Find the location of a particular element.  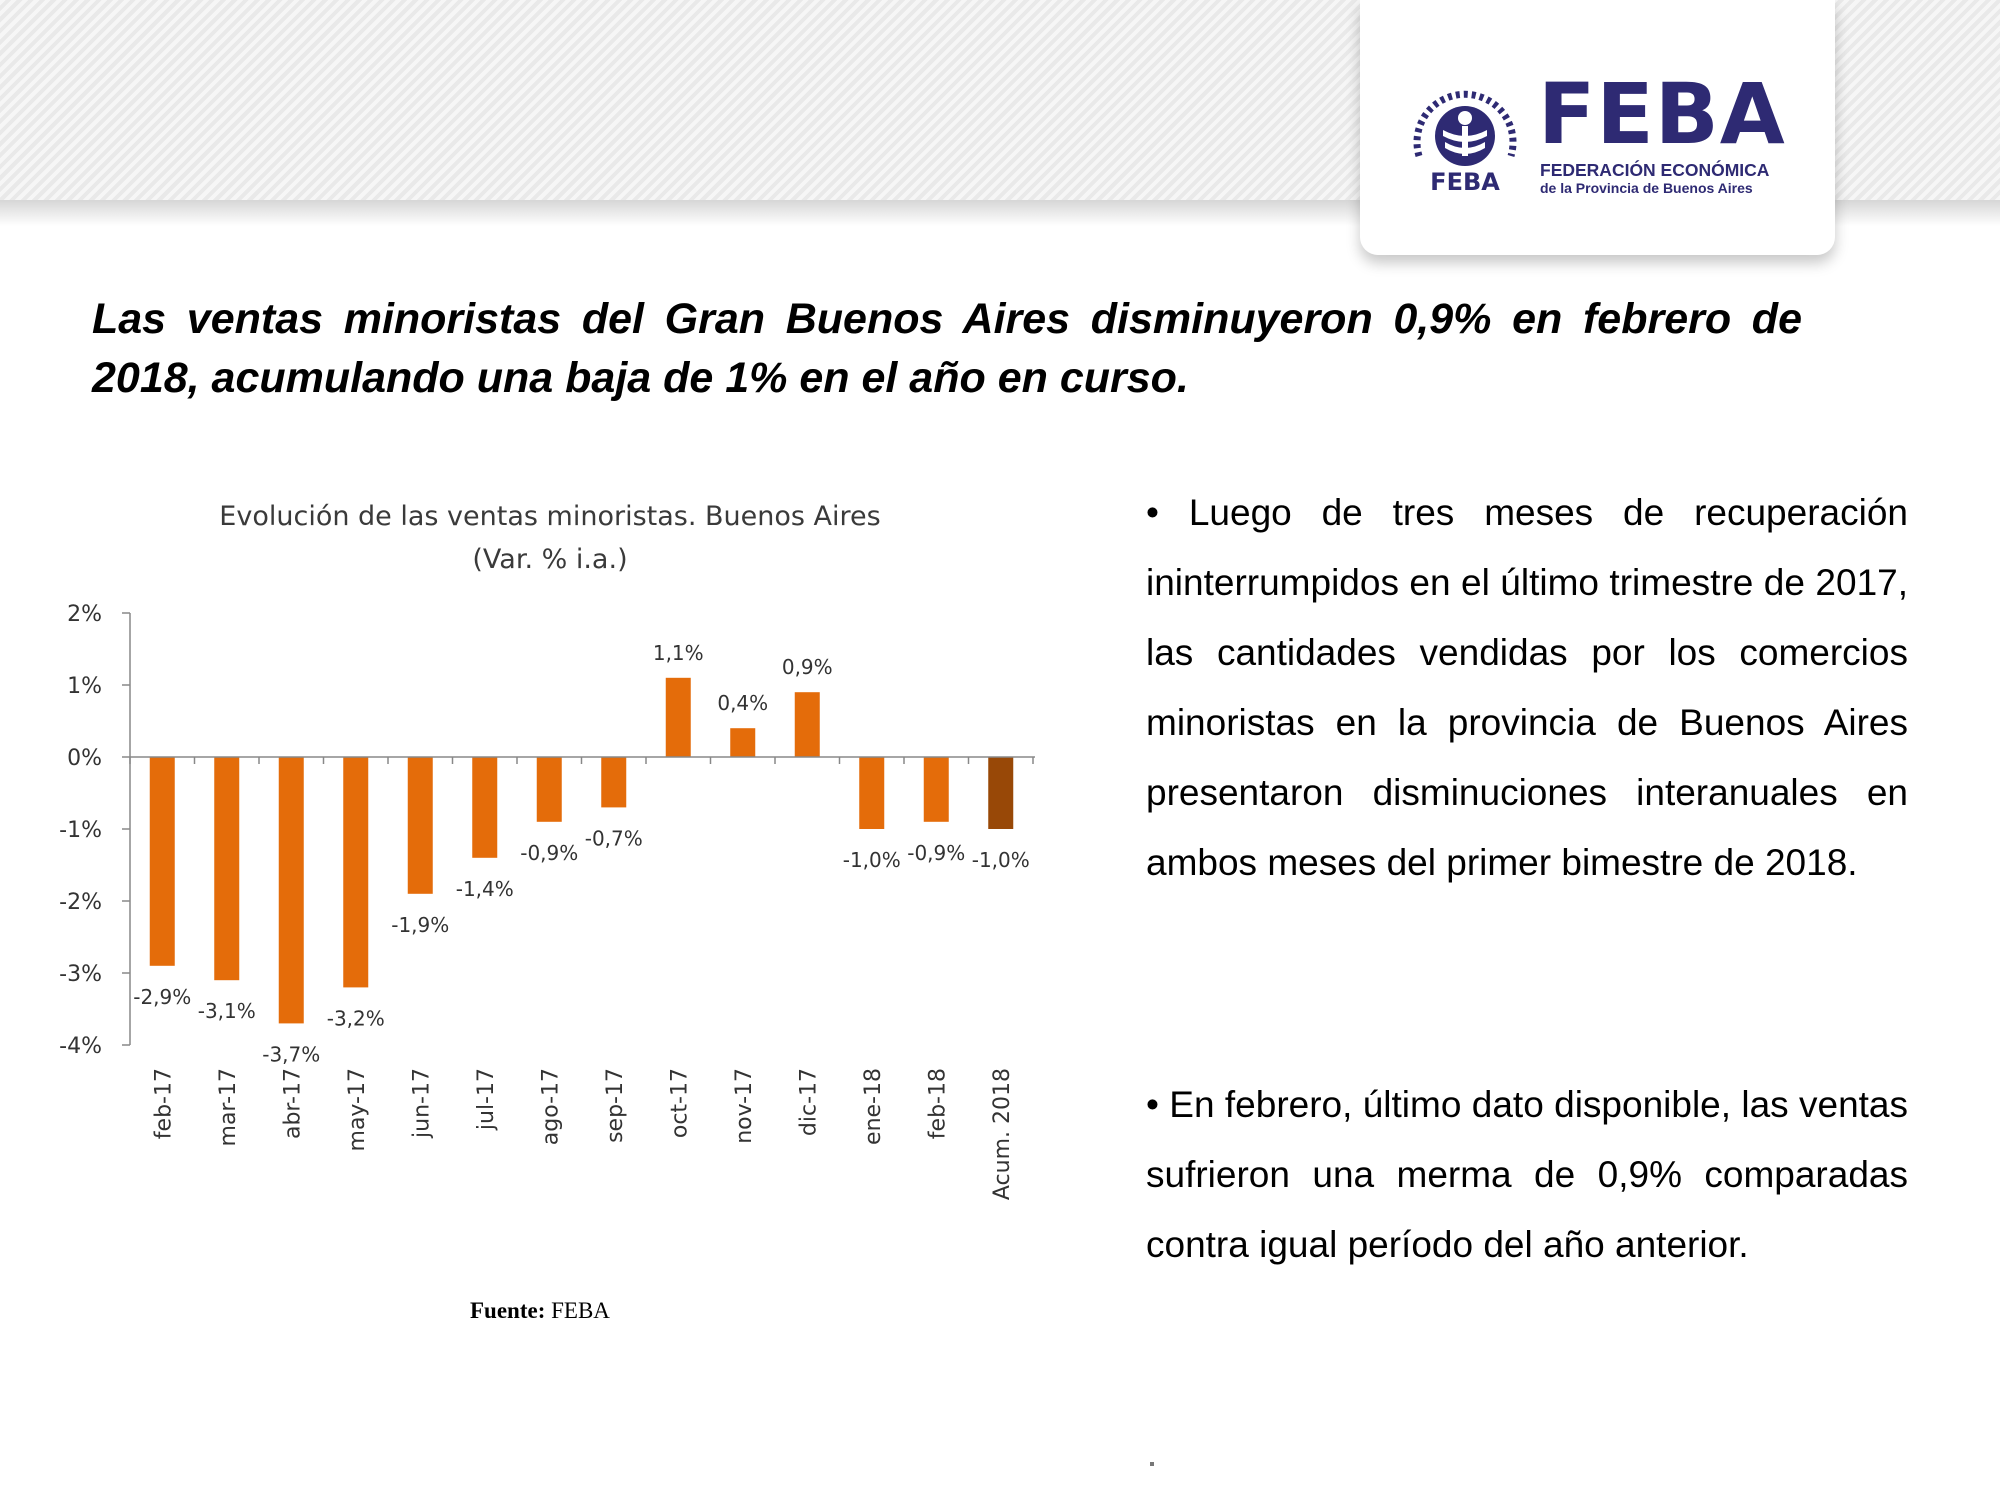

y-tick-label: -2% is located at coordinates (80, 902).